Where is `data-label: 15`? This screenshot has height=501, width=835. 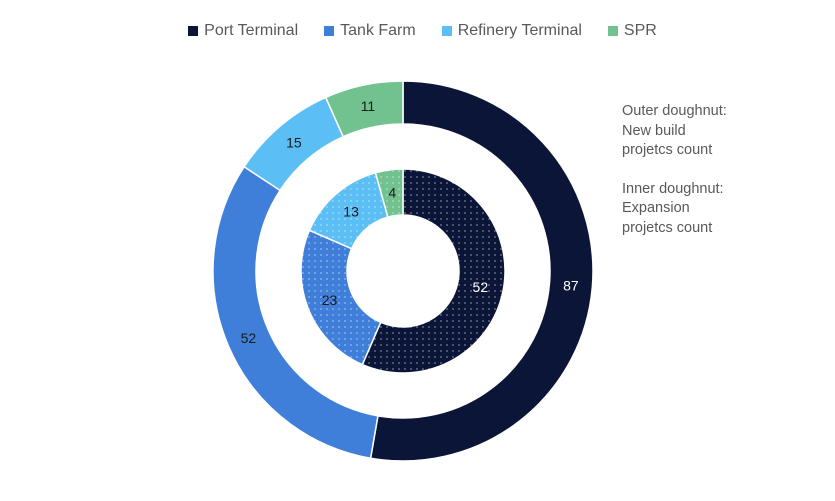
data-label: 15 is located at coordinates (294, 143).